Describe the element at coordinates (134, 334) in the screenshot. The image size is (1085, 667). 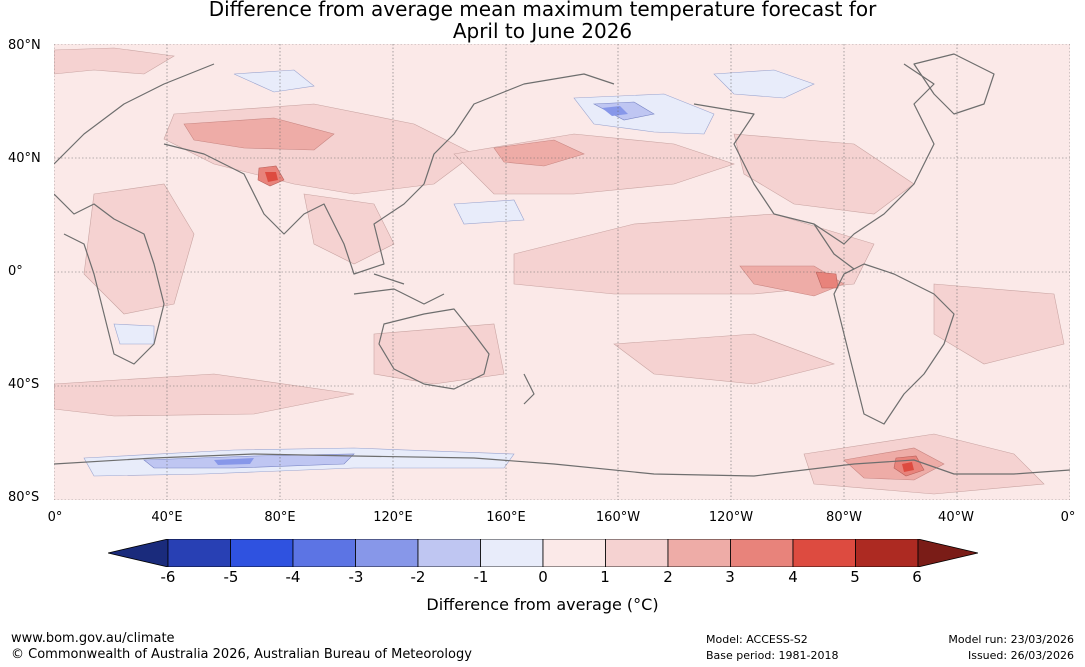
I see `anomaly-area-indian-ocean` at that location.